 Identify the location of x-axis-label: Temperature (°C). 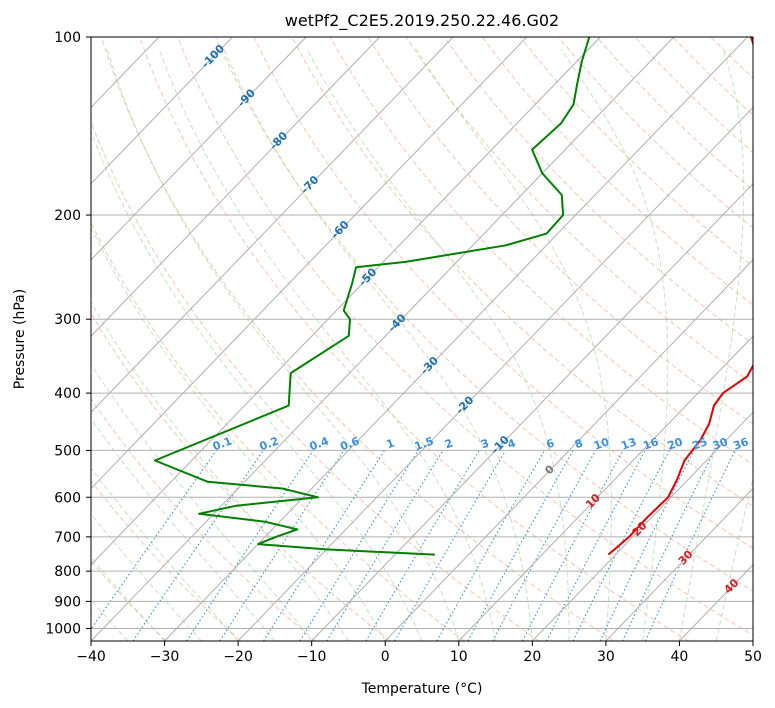
(422, 689).